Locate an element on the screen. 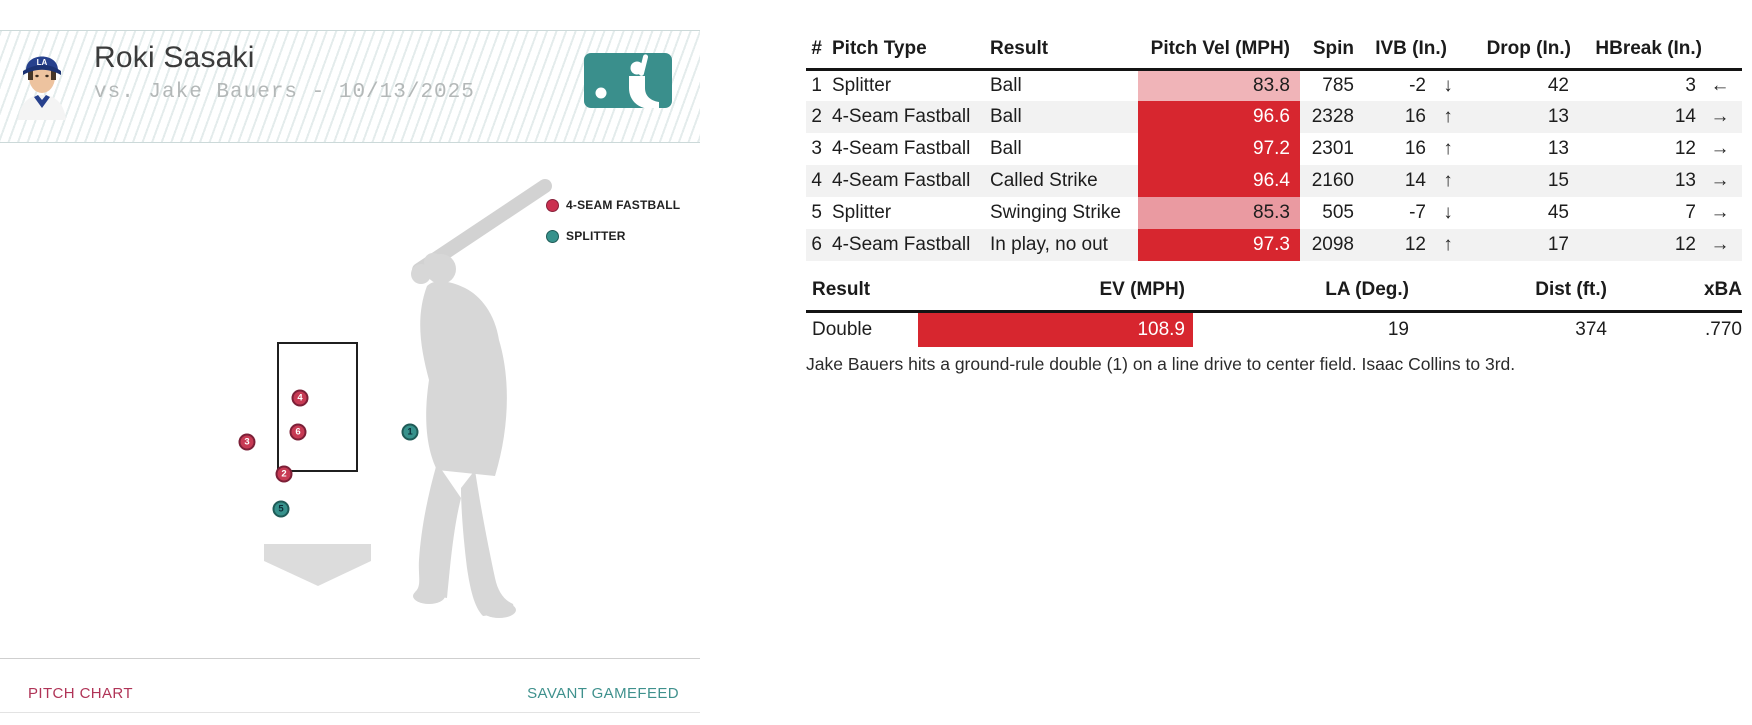 This screenshot has width=1752, height=725. col-header-ivb: IVB (In.) is located at coordinates (1412, 50).